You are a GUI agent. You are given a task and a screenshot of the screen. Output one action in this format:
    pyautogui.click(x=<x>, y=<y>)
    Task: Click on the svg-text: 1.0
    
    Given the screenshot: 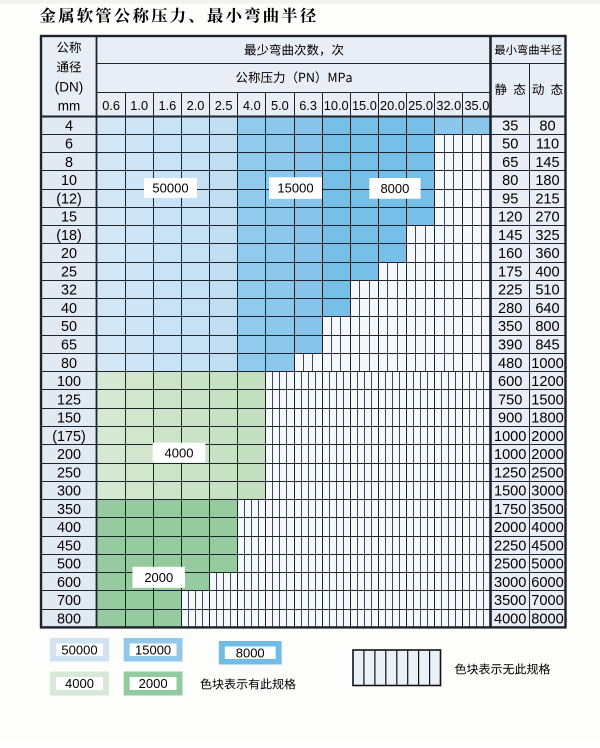 What is the action you would take?
    pyautogui.click(x=139, y=105)
    